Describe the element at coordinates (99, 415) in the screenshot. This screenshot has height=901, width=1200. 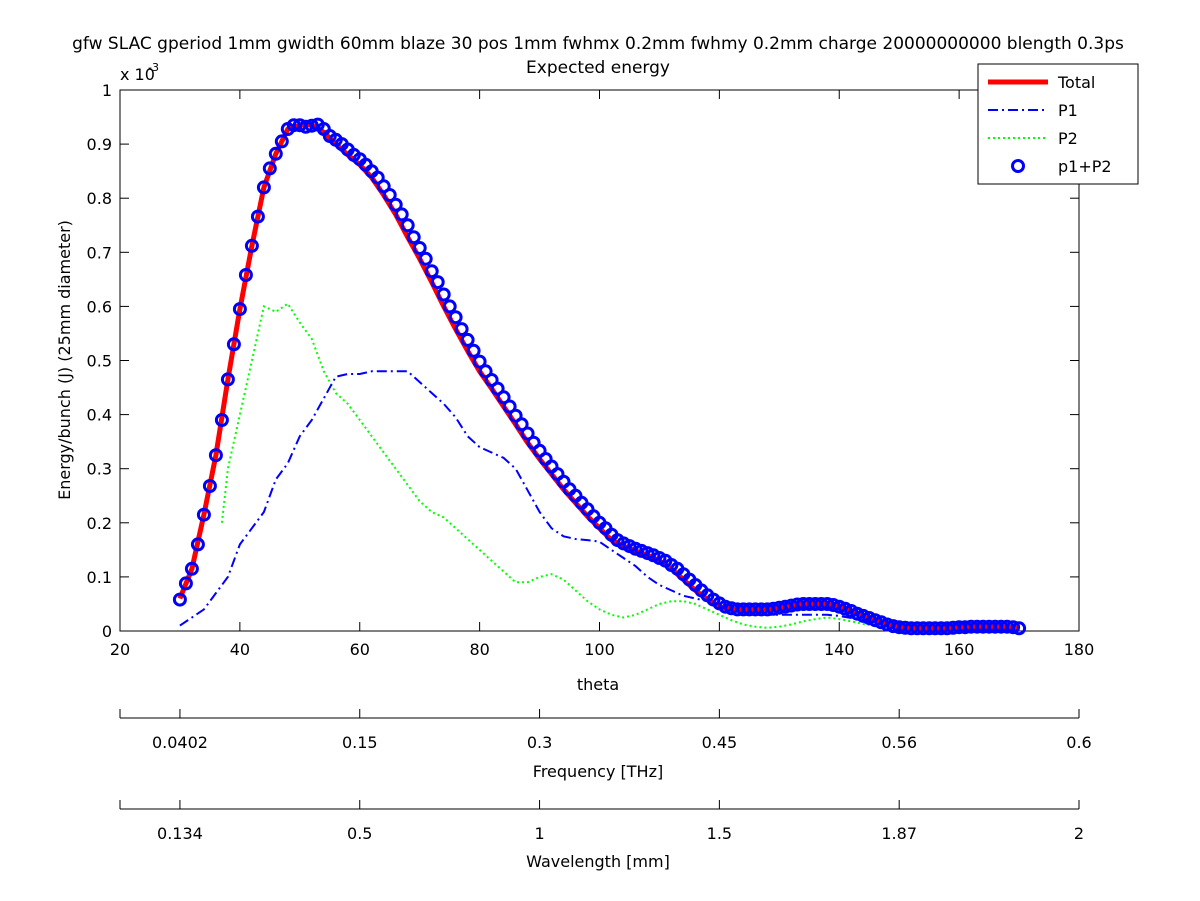
I see `y-tick-label: 0.4` at that location.